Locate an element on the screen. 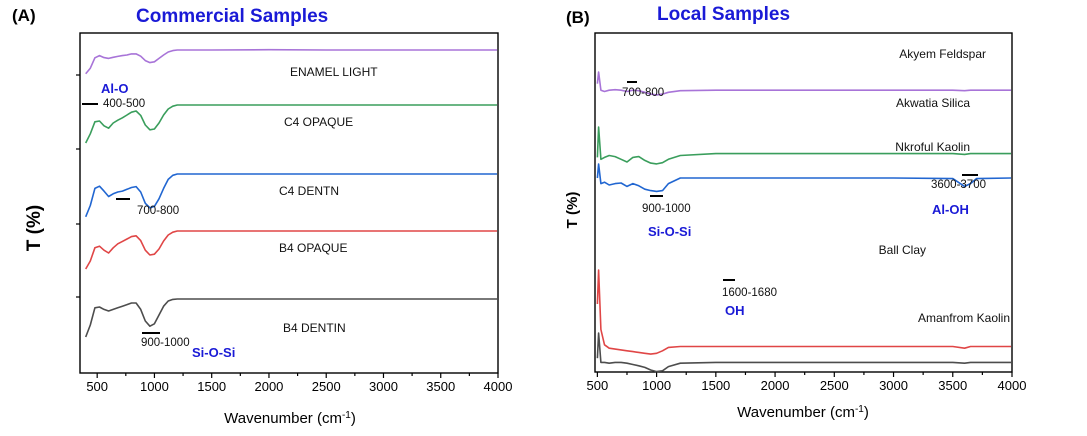 Image resolution: width=1087 pixels, height=436 pixels. annotation-label: 400-500 is located at coordinates (124, 104).